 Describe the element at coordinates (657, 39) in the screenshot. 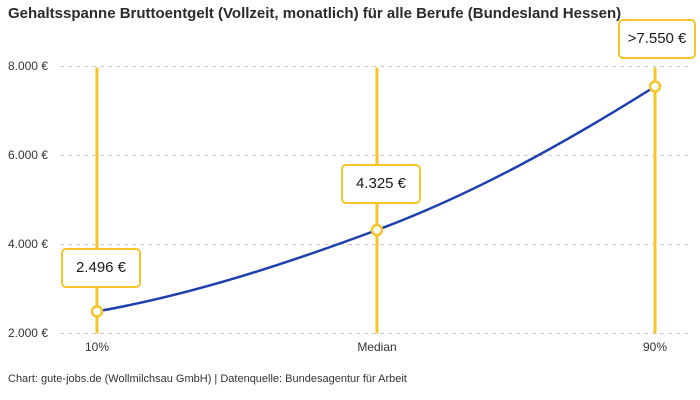

I see `value-label-90pct: >7.550 €` at that location.